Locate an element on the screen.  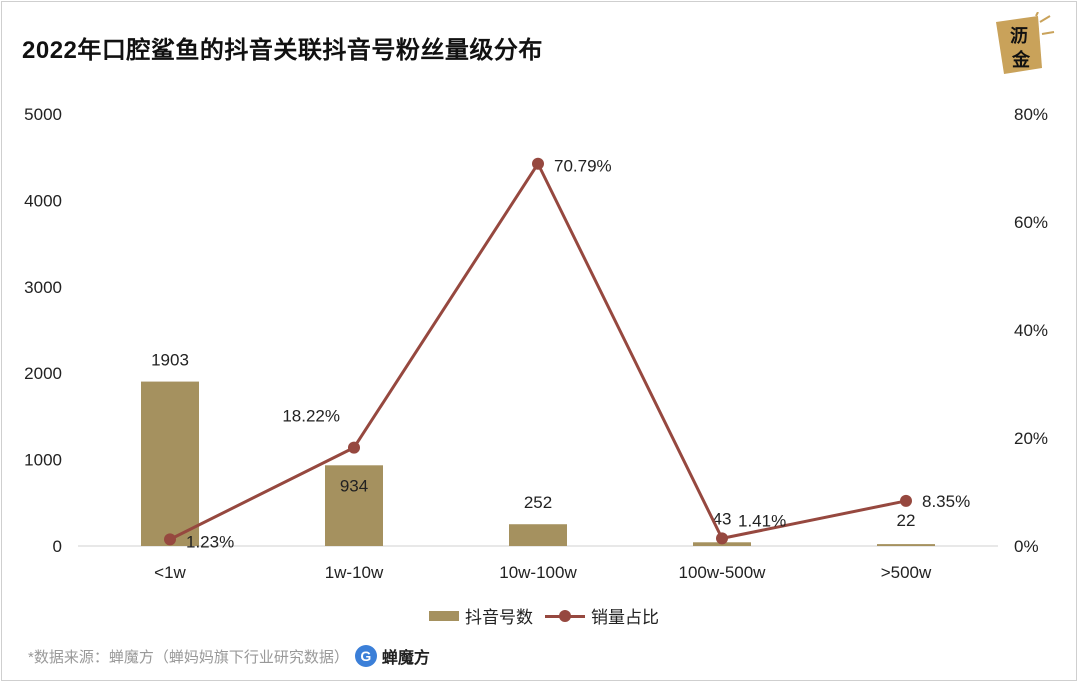
x-tick-label: >500w is located at coordinates (906, 572).